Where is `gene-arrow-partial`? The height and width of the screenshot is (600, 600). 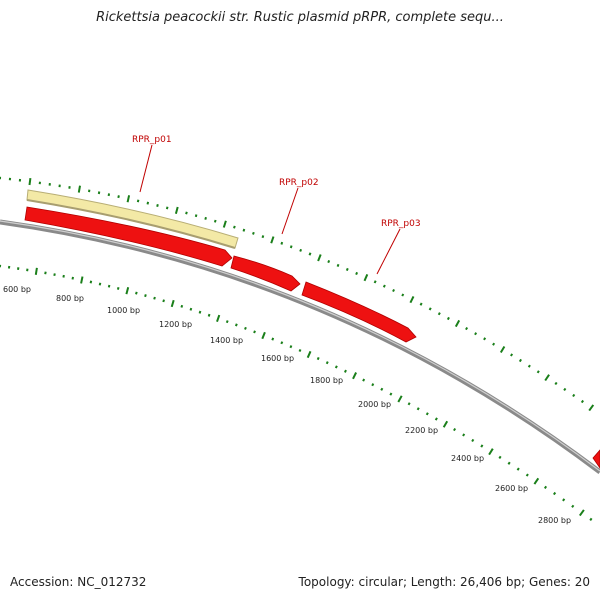
gene-arrow-partial is located at coordinates (596, 459).